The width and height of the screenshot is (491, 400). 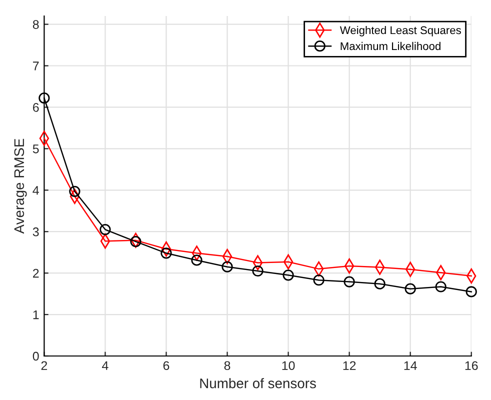 What do you see at coordinates (227, 365) in the screenshot?
I see `x-tick-label: 8` at bounding box center [227, 365].